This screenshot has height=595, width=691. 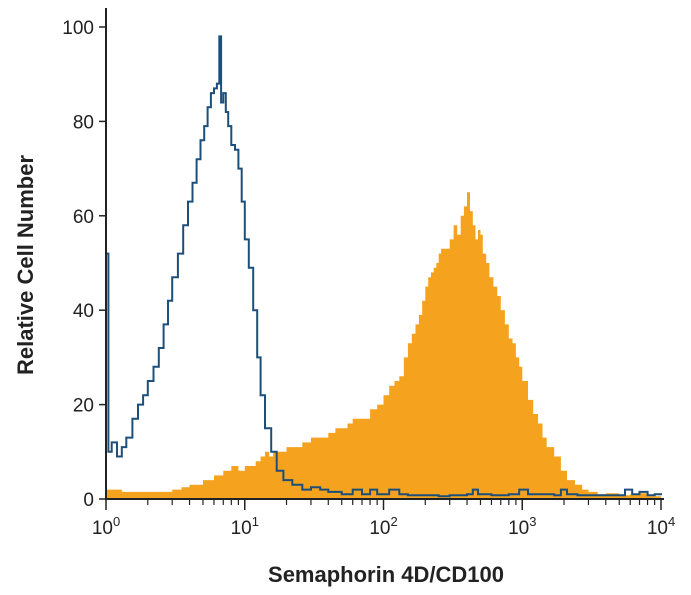 What do you see at coordinates (83, 406) in the screenshot?
I see `y-tick-label: 20` at bounding box center [83, 406].